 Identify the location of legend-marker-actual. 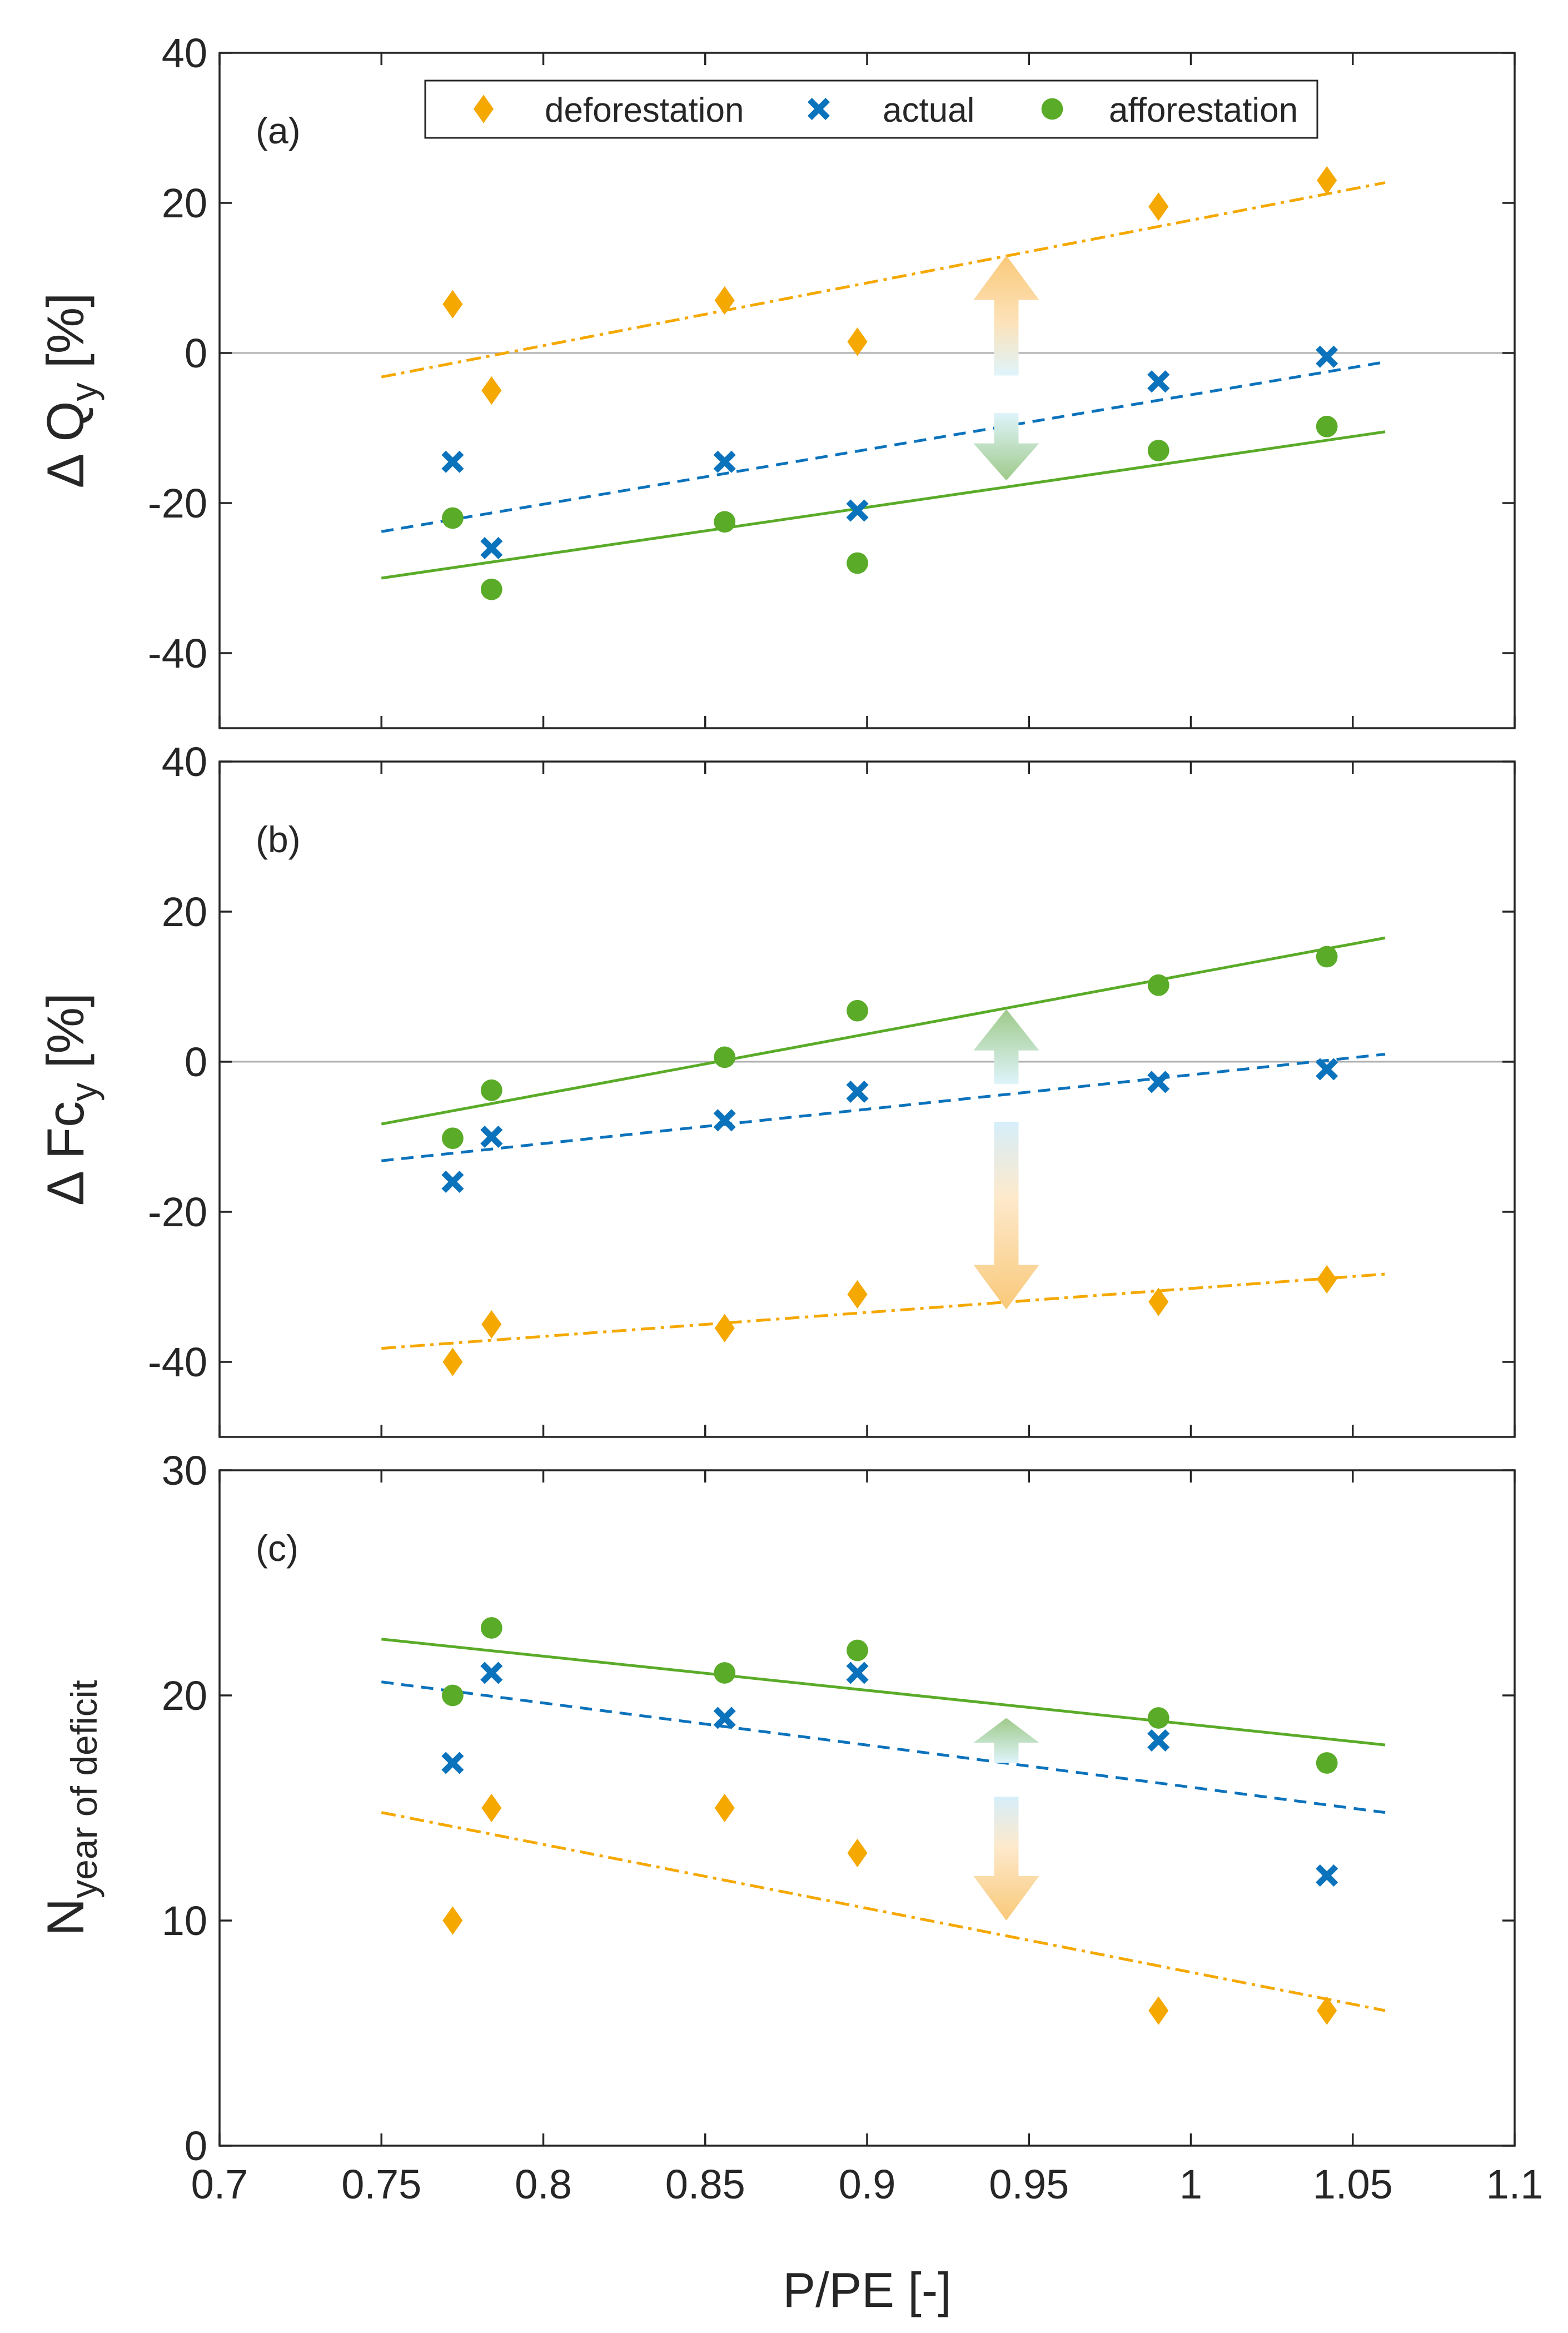
(818, 109).